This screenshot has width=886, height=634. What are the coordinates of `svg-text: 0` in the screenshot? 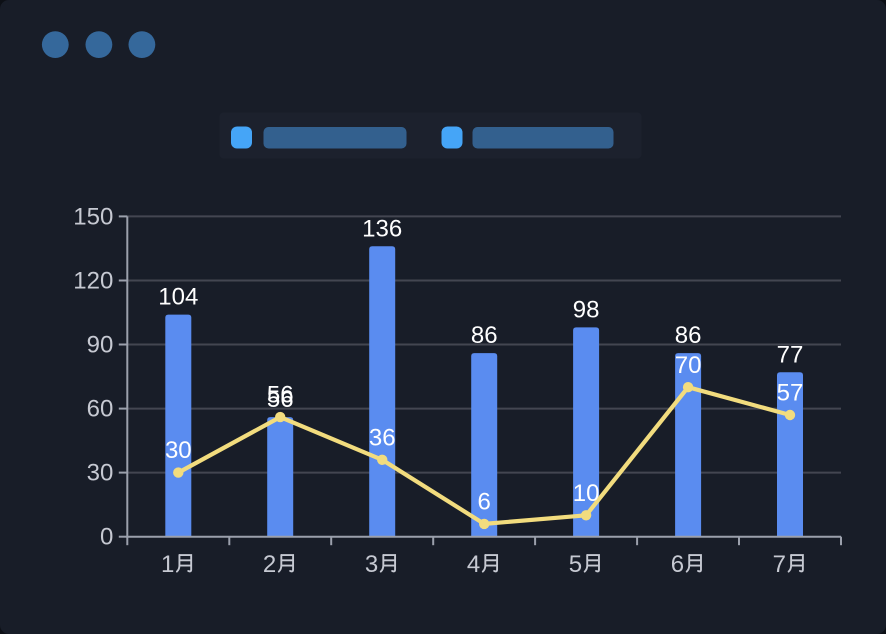 It's located at (106, 537).